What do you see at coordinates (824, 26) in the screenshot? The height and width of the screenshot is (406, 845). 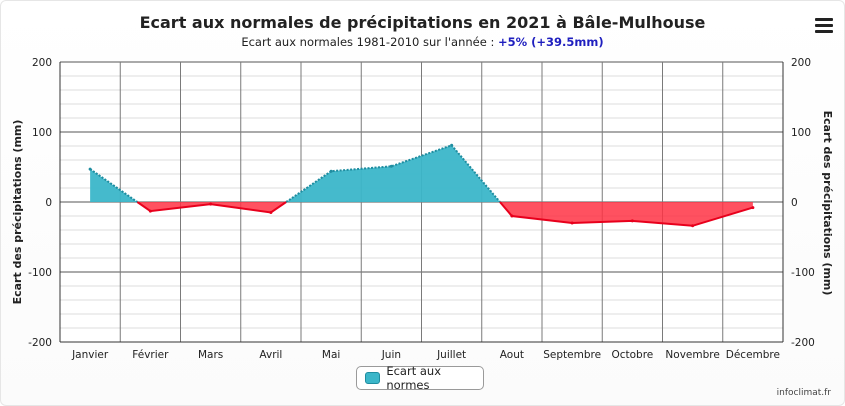 I see `hamburger-menu-icon` at bounding box center [824, 26].